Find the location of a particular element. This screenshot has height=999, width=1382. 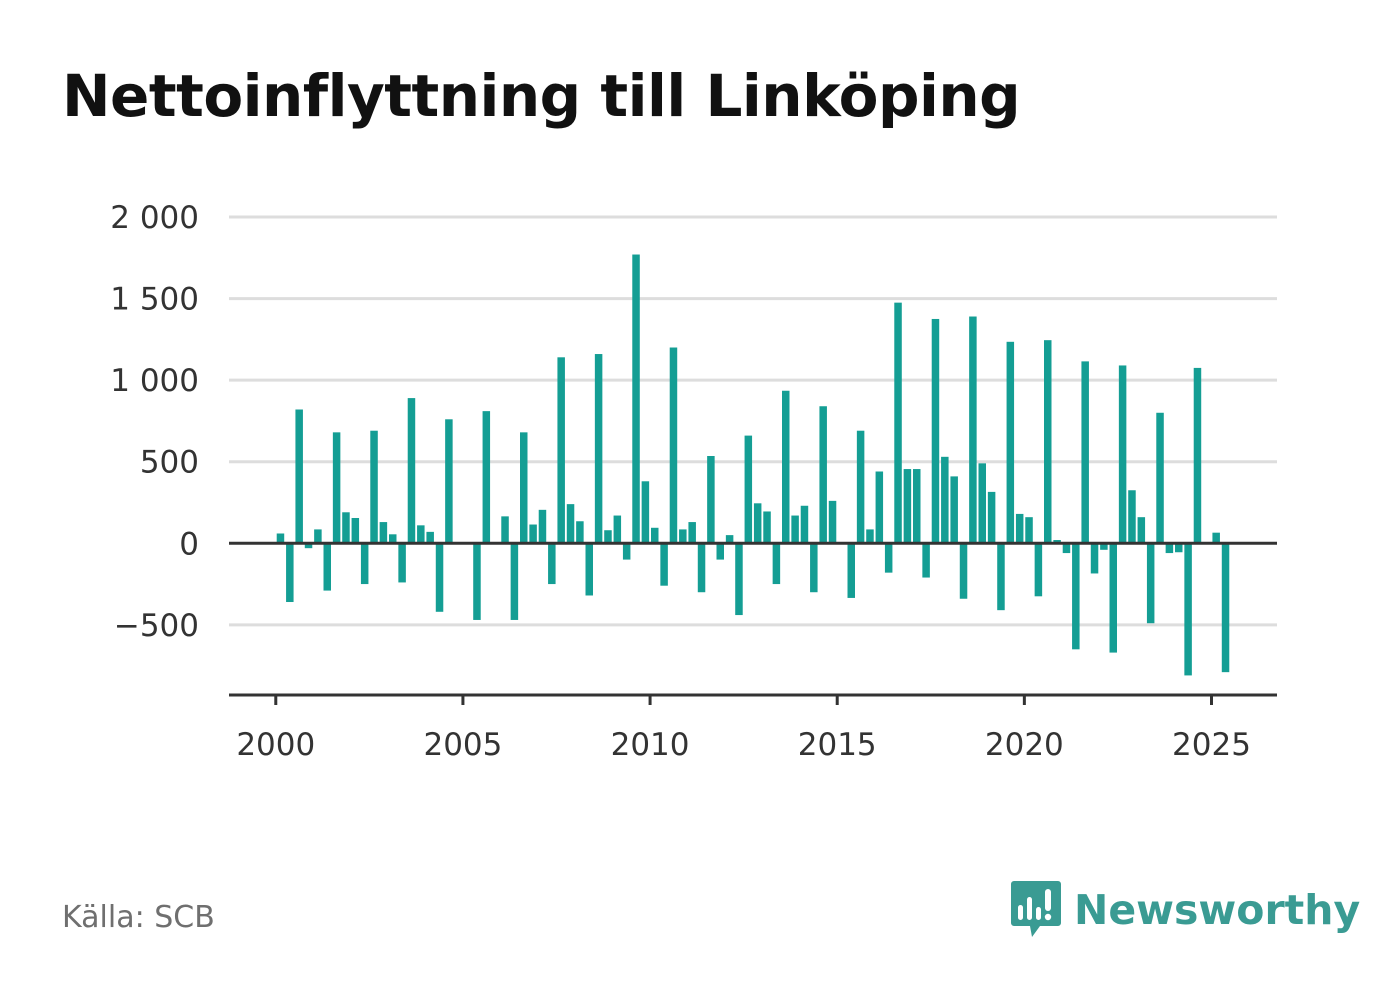

y-tick-label: 500 is located at coordinates (169, 463).